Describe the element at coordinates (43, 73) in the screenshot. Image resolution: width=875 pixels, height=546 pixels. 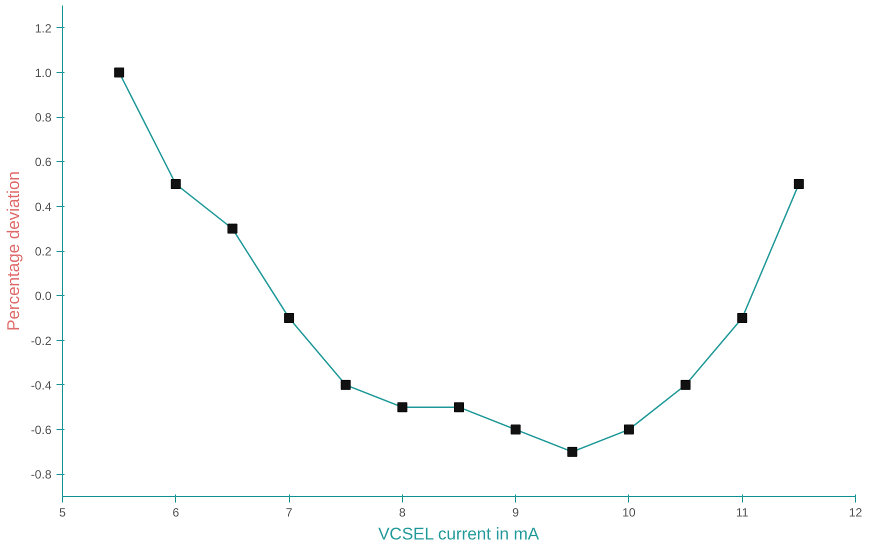
I see `y-tick-label: 1.0` at that location.